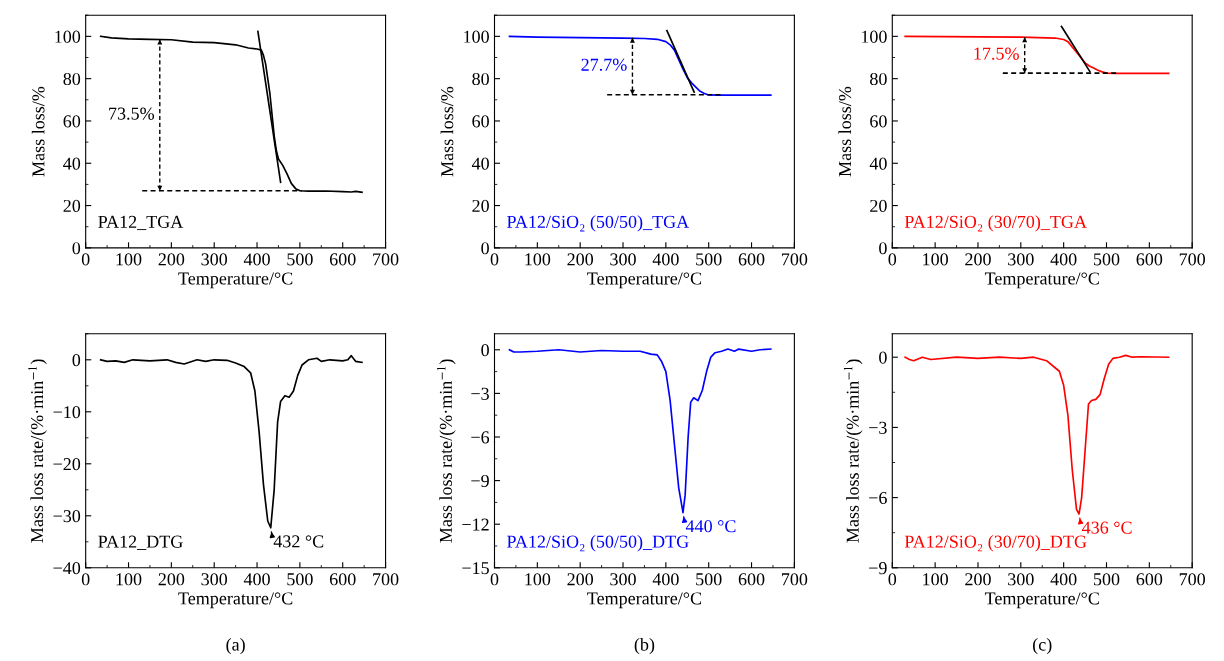  Describe the element at coordinates (995, 223) in the screenshot. I see `annotation: PA12/SiO₂ (30/70)_TGA` at that location.